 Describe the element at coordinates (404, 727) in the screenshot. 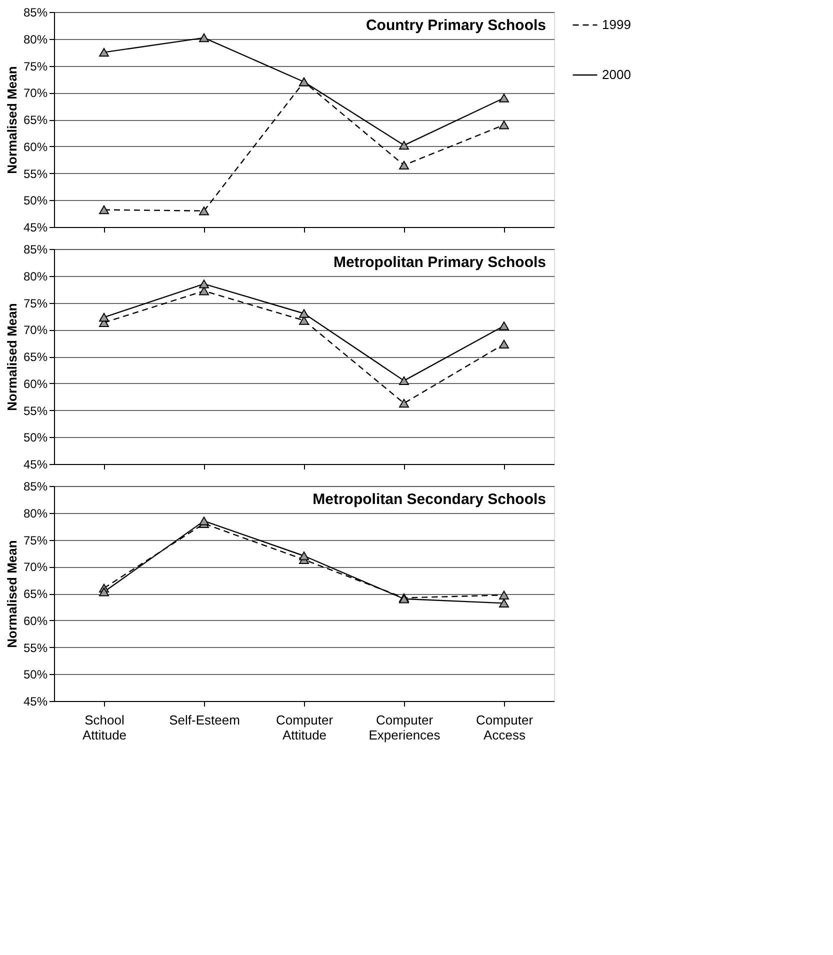

I see `x-tick-label: Computer Experiences` at that location.